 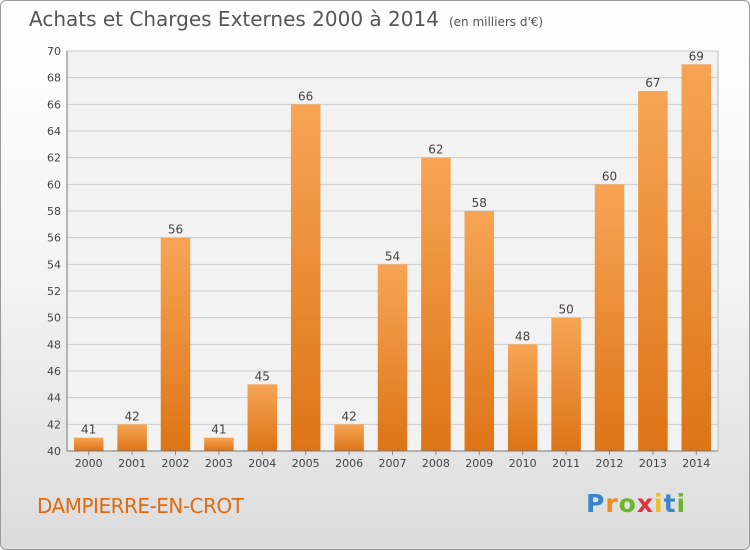 What do you see at coordinates (653, 463) in the screenshot?
I see `x-tick-label: 2013` at bounding box center [653, 463].